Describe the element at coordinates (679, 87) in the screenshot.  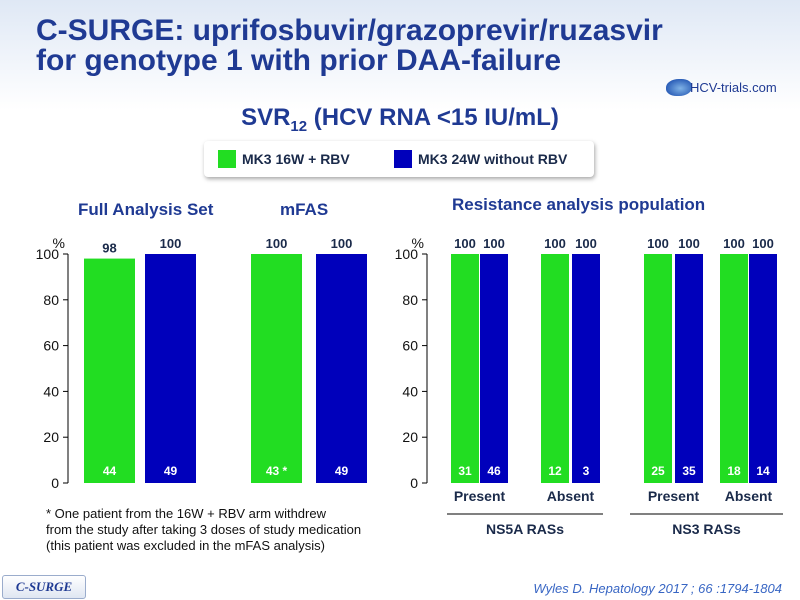
I see `liver-icon` at that location.